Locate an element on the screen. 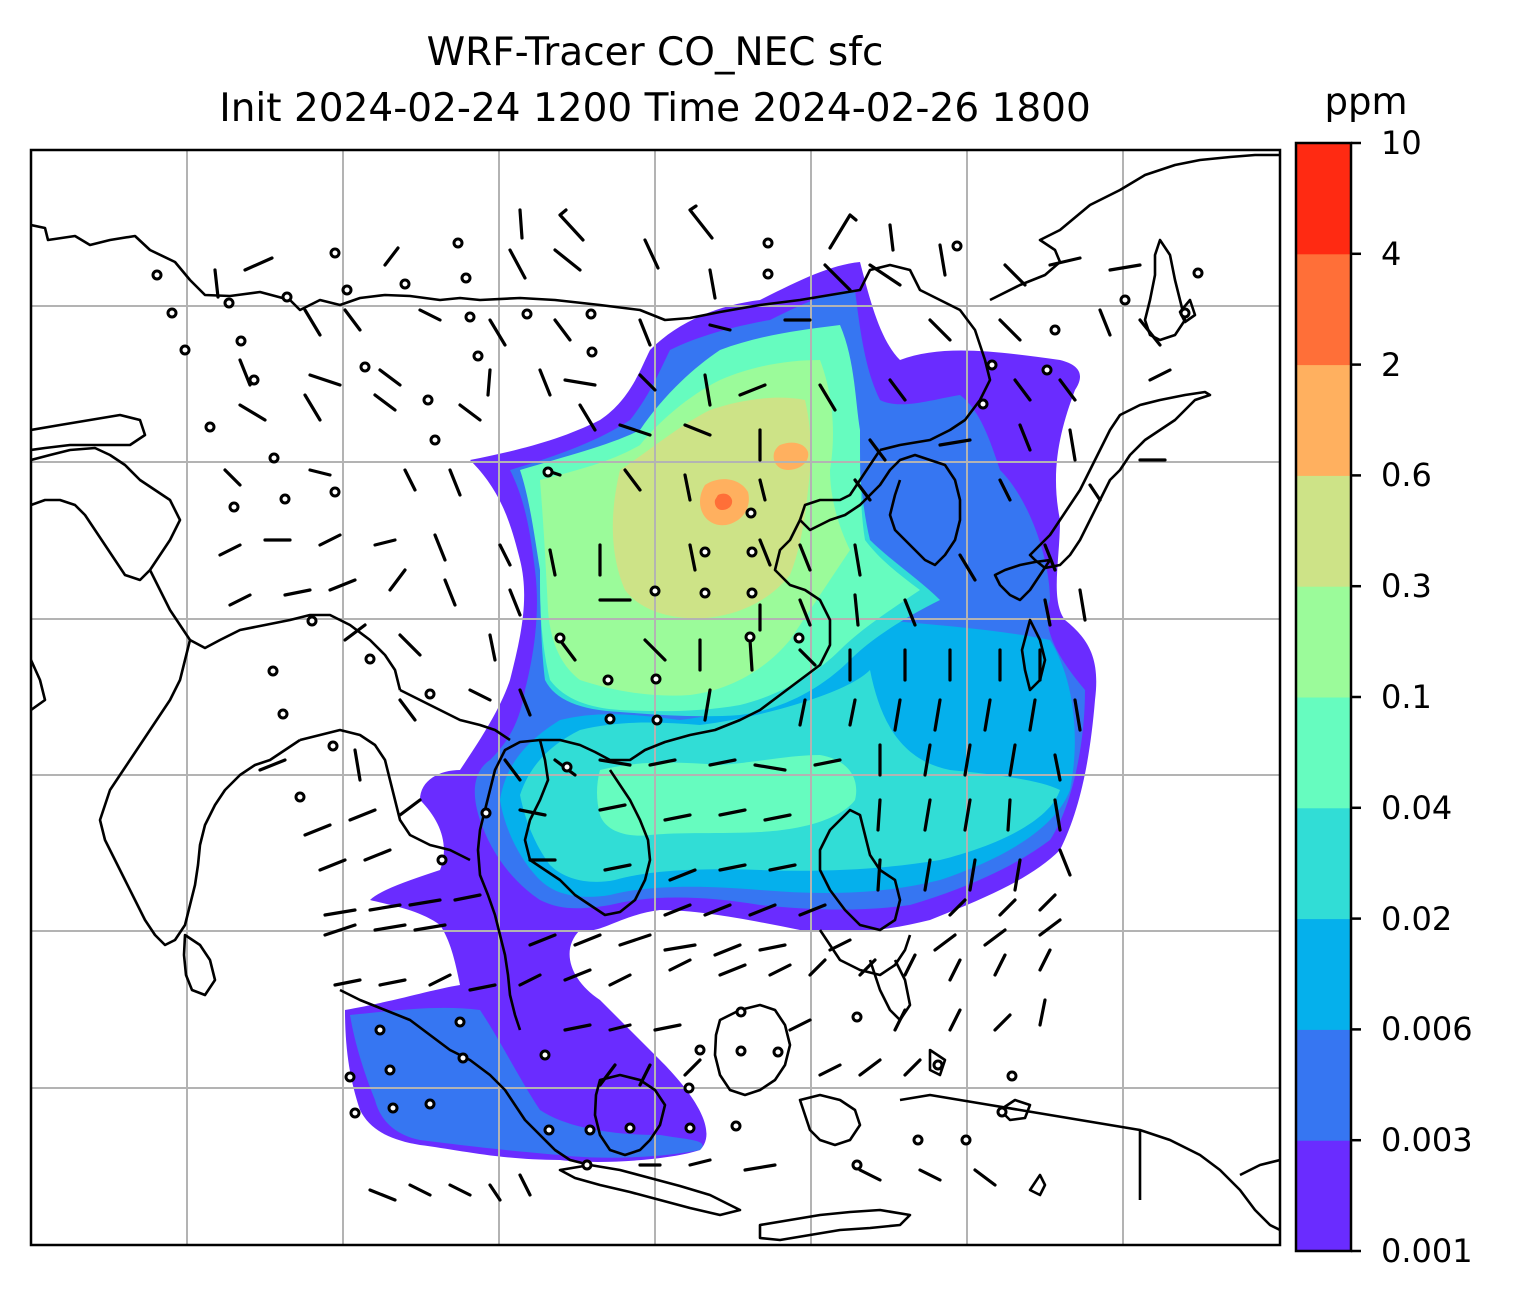  map-title: WRF-Tracer CO_NEC sfc is located at coordinates (655, 52).